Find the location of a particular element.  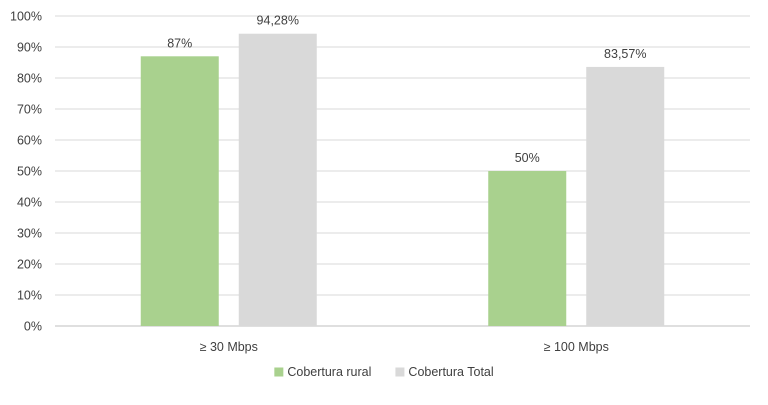

y-axis-tick-labels: 0% 10% 20% 30% 40% 50% 60% 70% 80% 90% 100% is located at coordinates (26, 172).